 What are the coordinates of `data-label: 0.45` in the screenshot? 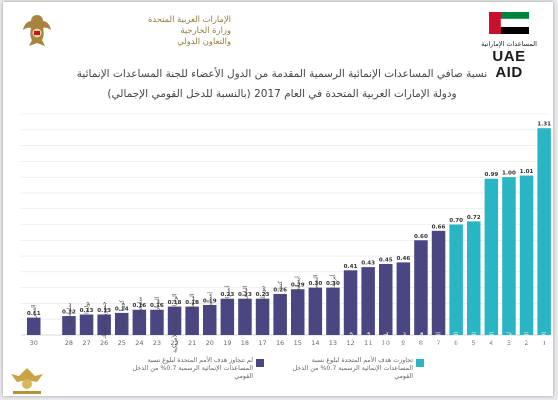 It's located at (386, 260).